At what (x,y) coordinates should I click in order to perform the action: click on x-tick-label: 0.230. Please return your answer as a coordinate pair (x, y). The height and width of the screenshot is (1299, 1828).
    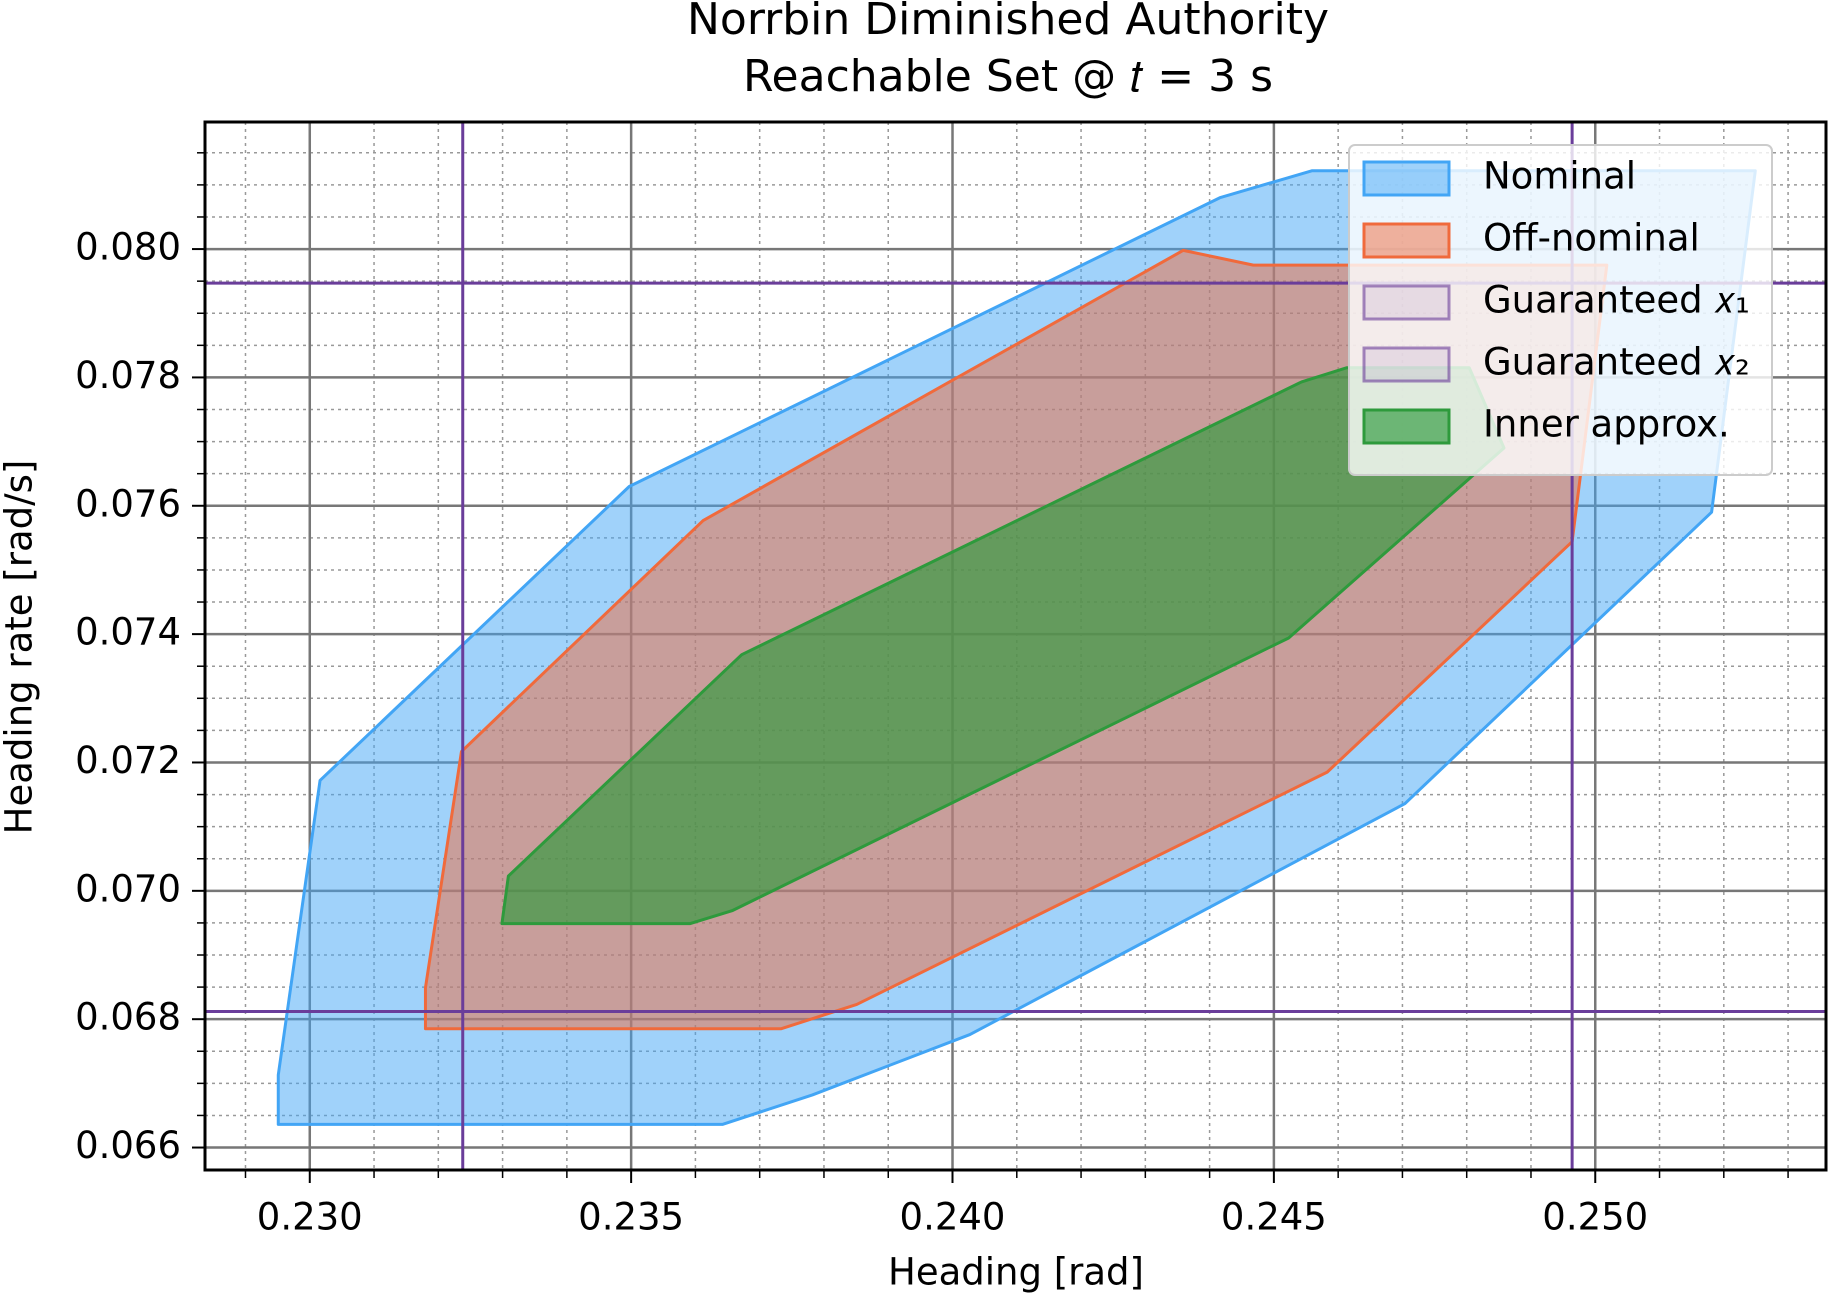
    Looking at the image, I should click on (310, 1217).